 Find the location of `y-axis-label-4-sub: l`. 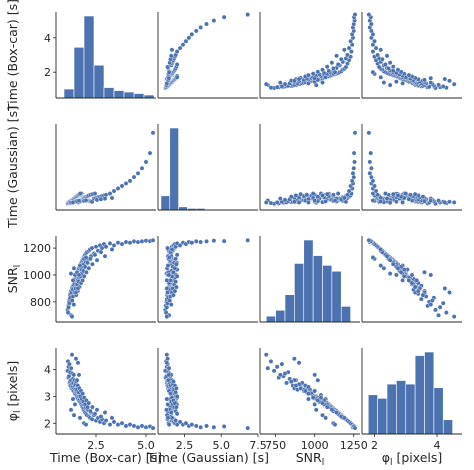

y-axis-label-4-sub: l is located at coordinates (18, 412).